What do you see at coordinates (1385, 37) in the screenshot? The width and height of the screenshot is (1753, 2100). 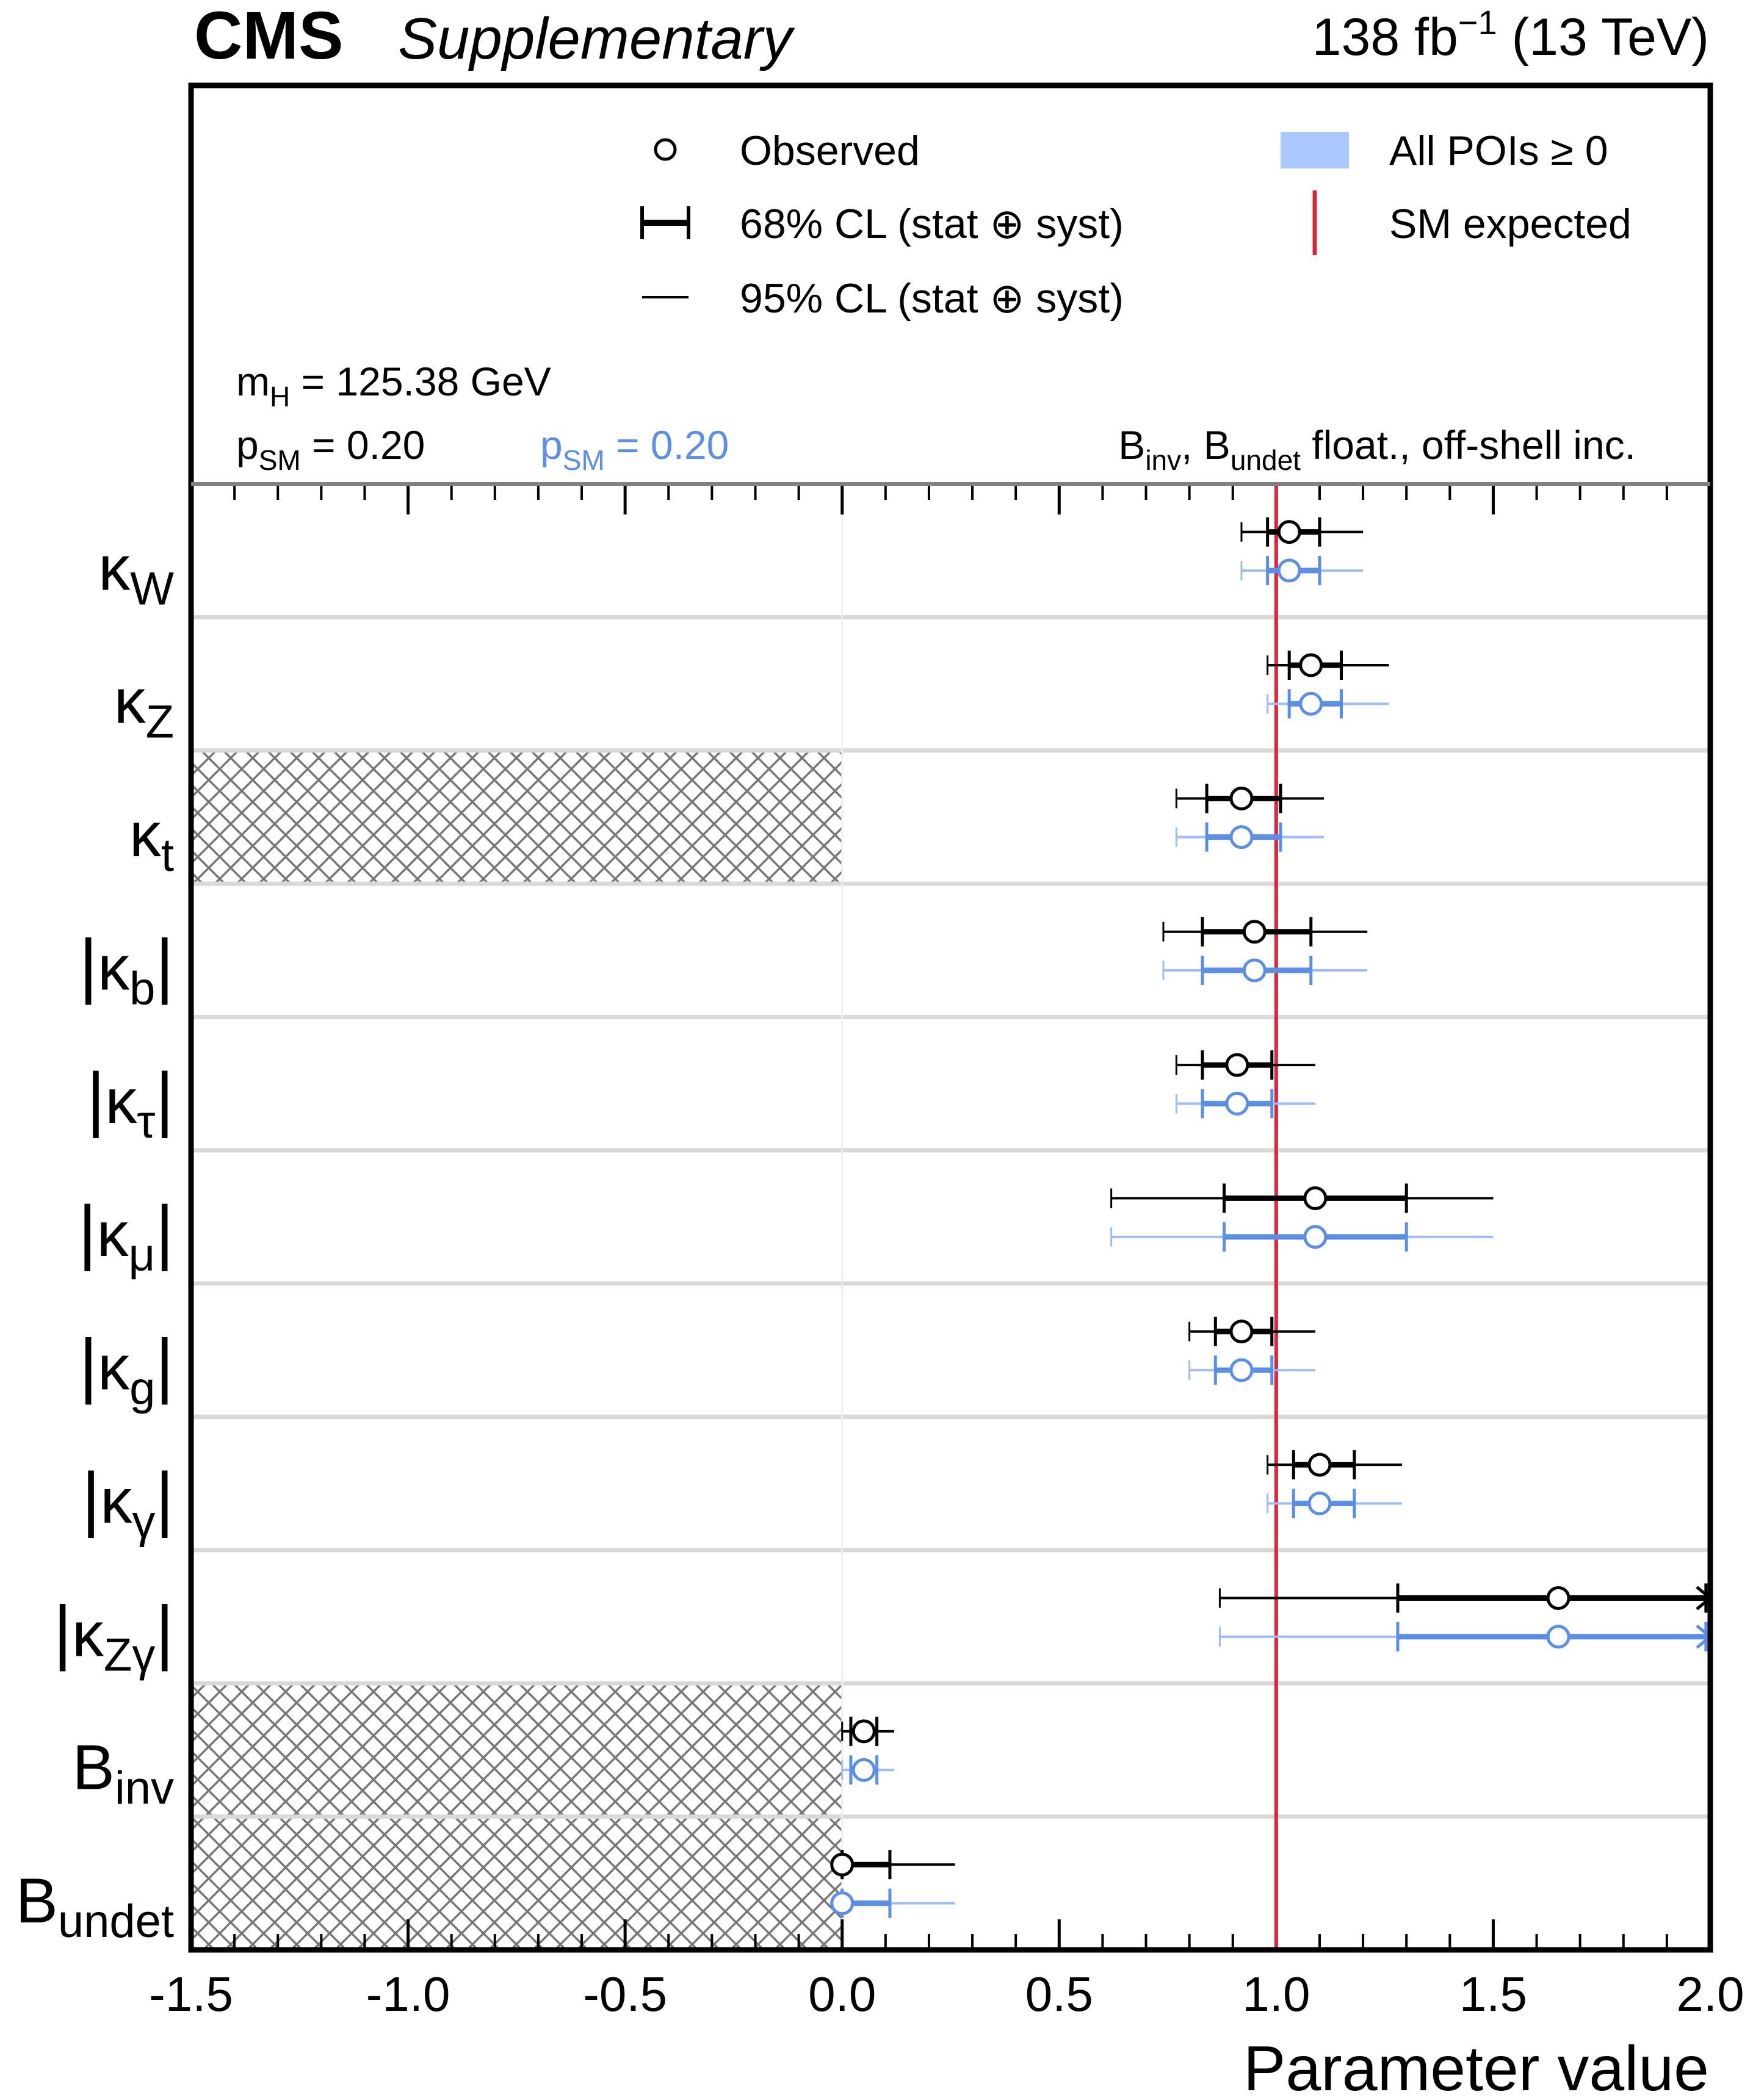 I see `lumi-main: 138 fb` at bounding box center [1385, 37].